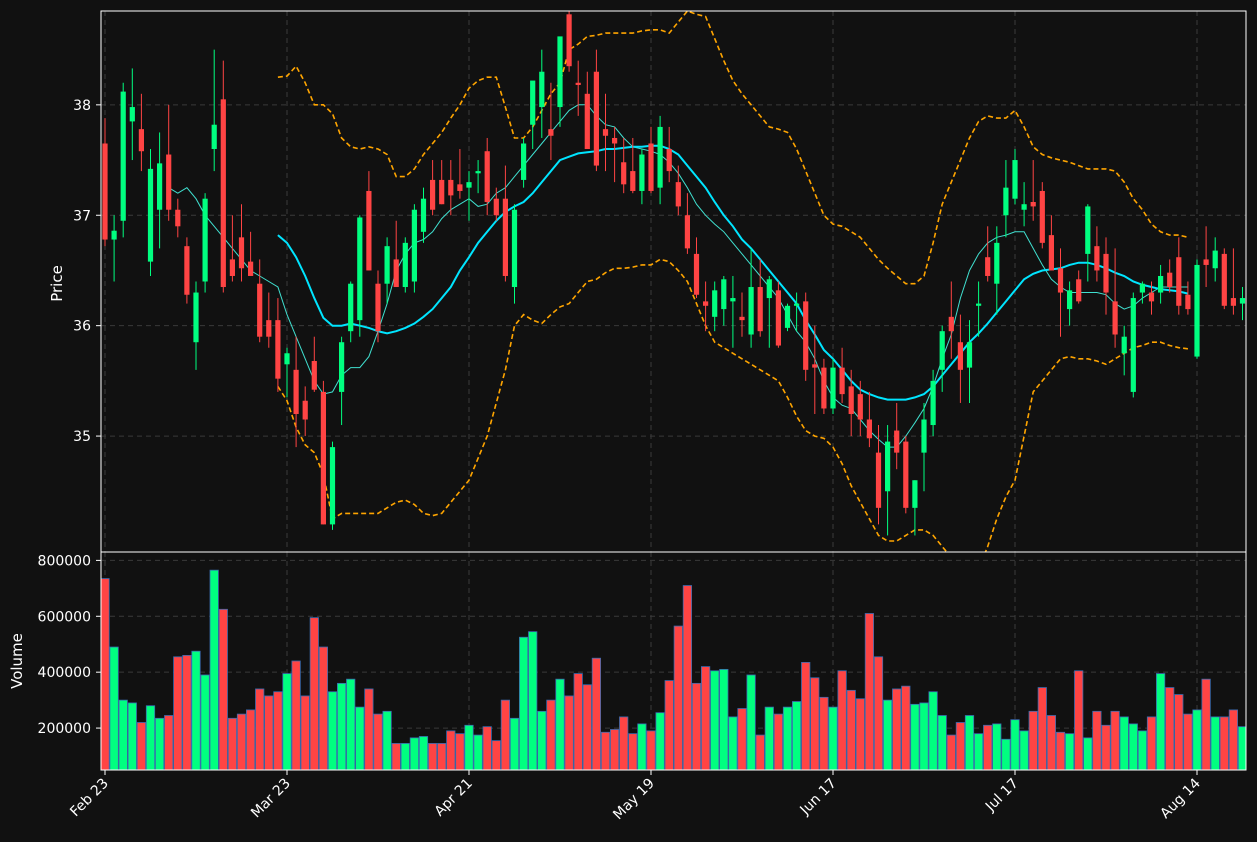  Describe the element at coordinates (454, 798) in the screenshot. I see `x-tick-label: Apr 21` at that location.